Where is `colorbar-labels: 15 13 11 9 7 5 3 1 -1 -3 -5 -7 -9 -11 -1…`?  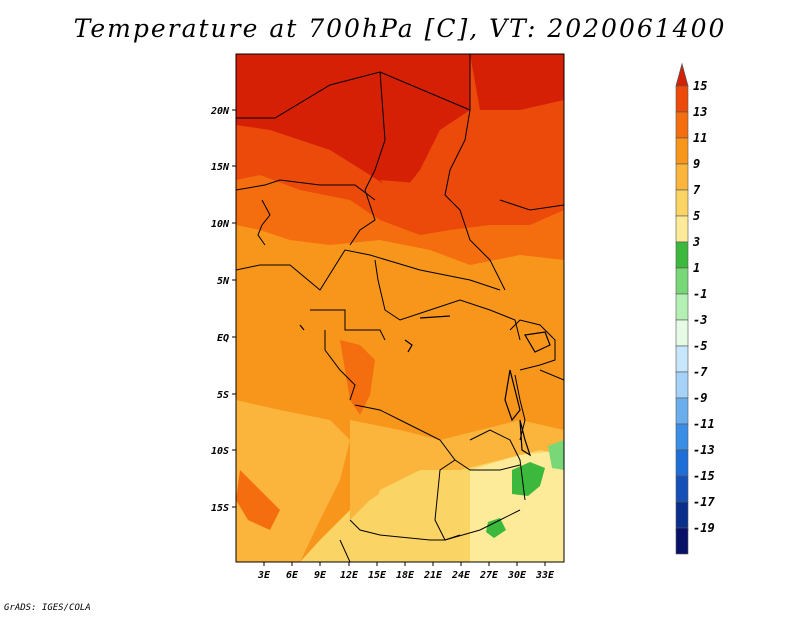
colorbar-labels: 15 13 11 9 7 5 3 1 -1 -3 -5 -7 -9 -11 -1… is located at coordinates (703, 307).